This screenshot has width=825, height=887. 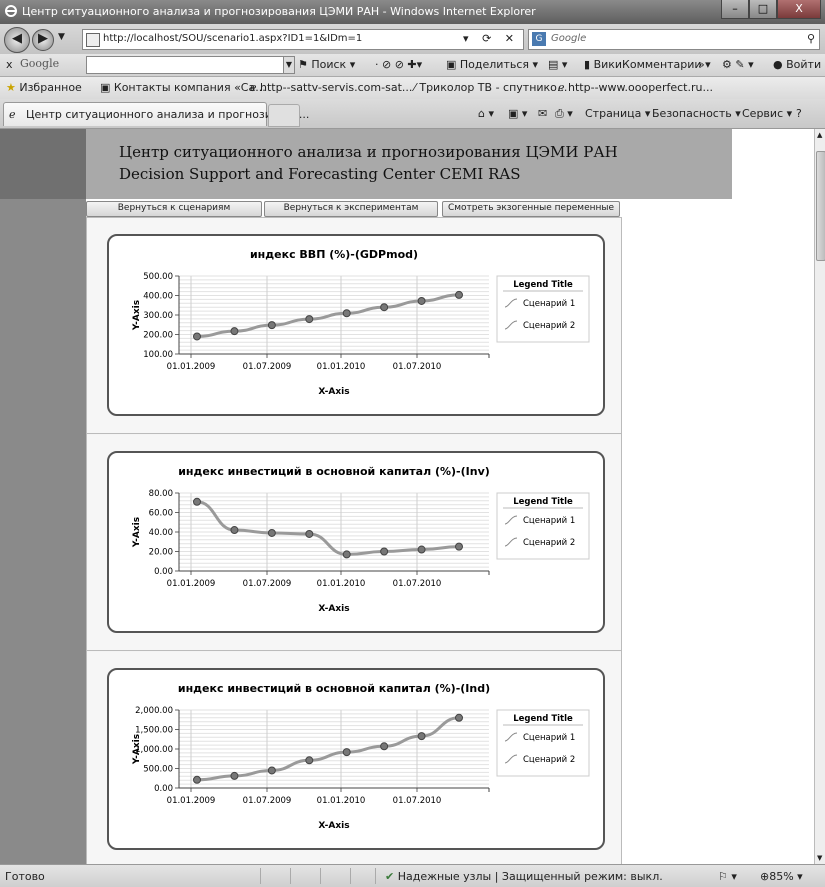 I want to click on settings-icon: ⚙ ✎ ▾, so click(x=738, y=64).